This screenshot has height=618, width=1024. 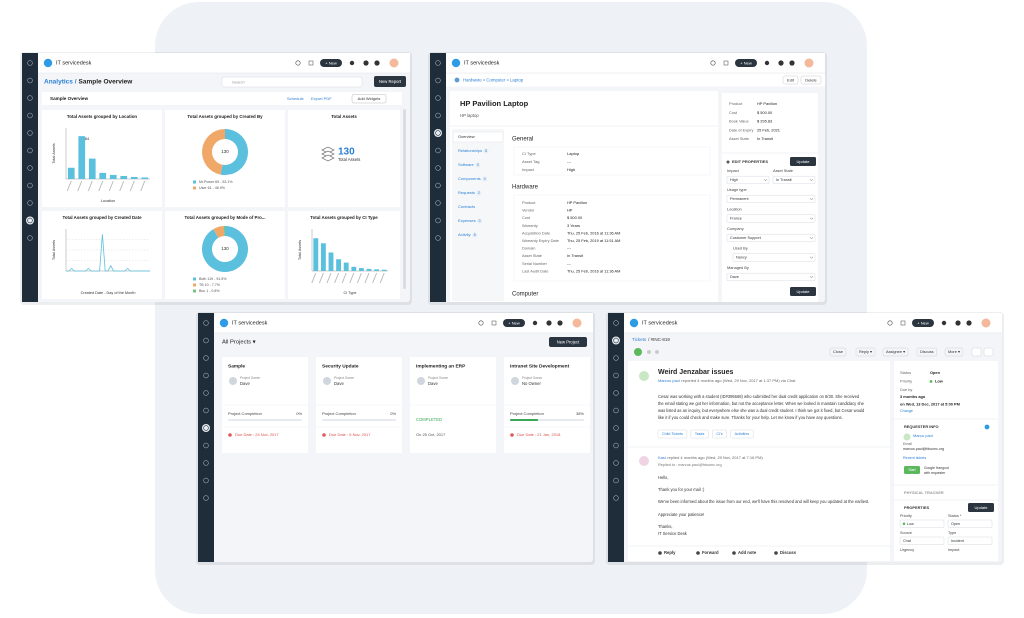 What do you see at coordinates (733, 170) in the screenshot?
I see `field-label: Impact` at bounding box center [733, 170].